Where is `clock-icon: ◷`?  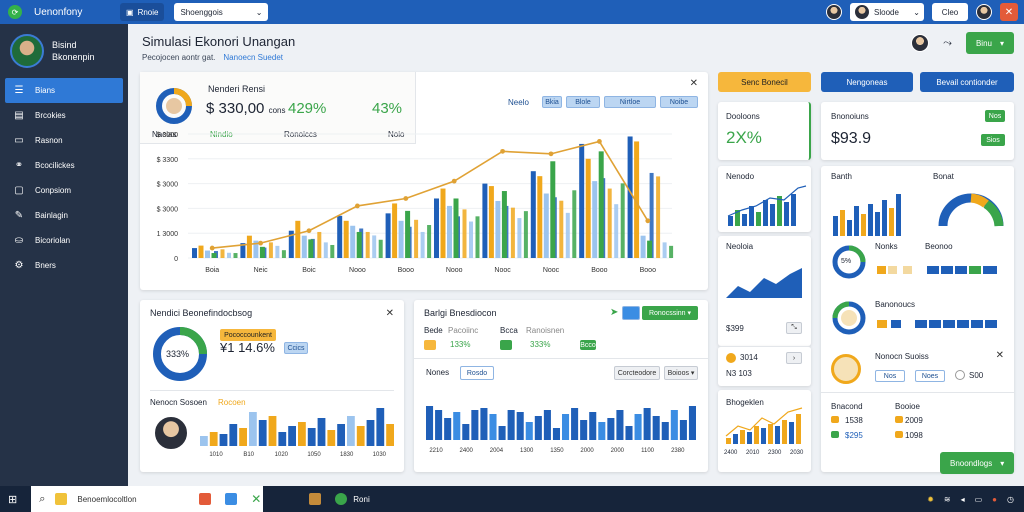
clock-icon: ◷ is located at coordinates (1010, 499).